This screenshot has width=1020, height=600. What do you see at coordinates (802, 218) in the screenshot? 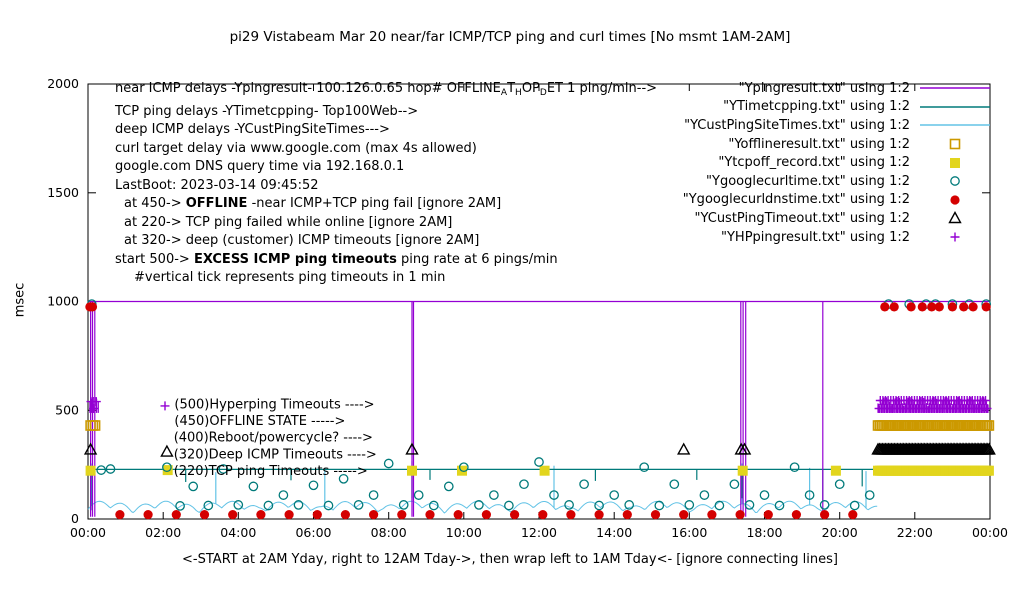
I see `legend-label: "YCustPingTimeout.txt" using 1:2` at bounding box center [802, 218].